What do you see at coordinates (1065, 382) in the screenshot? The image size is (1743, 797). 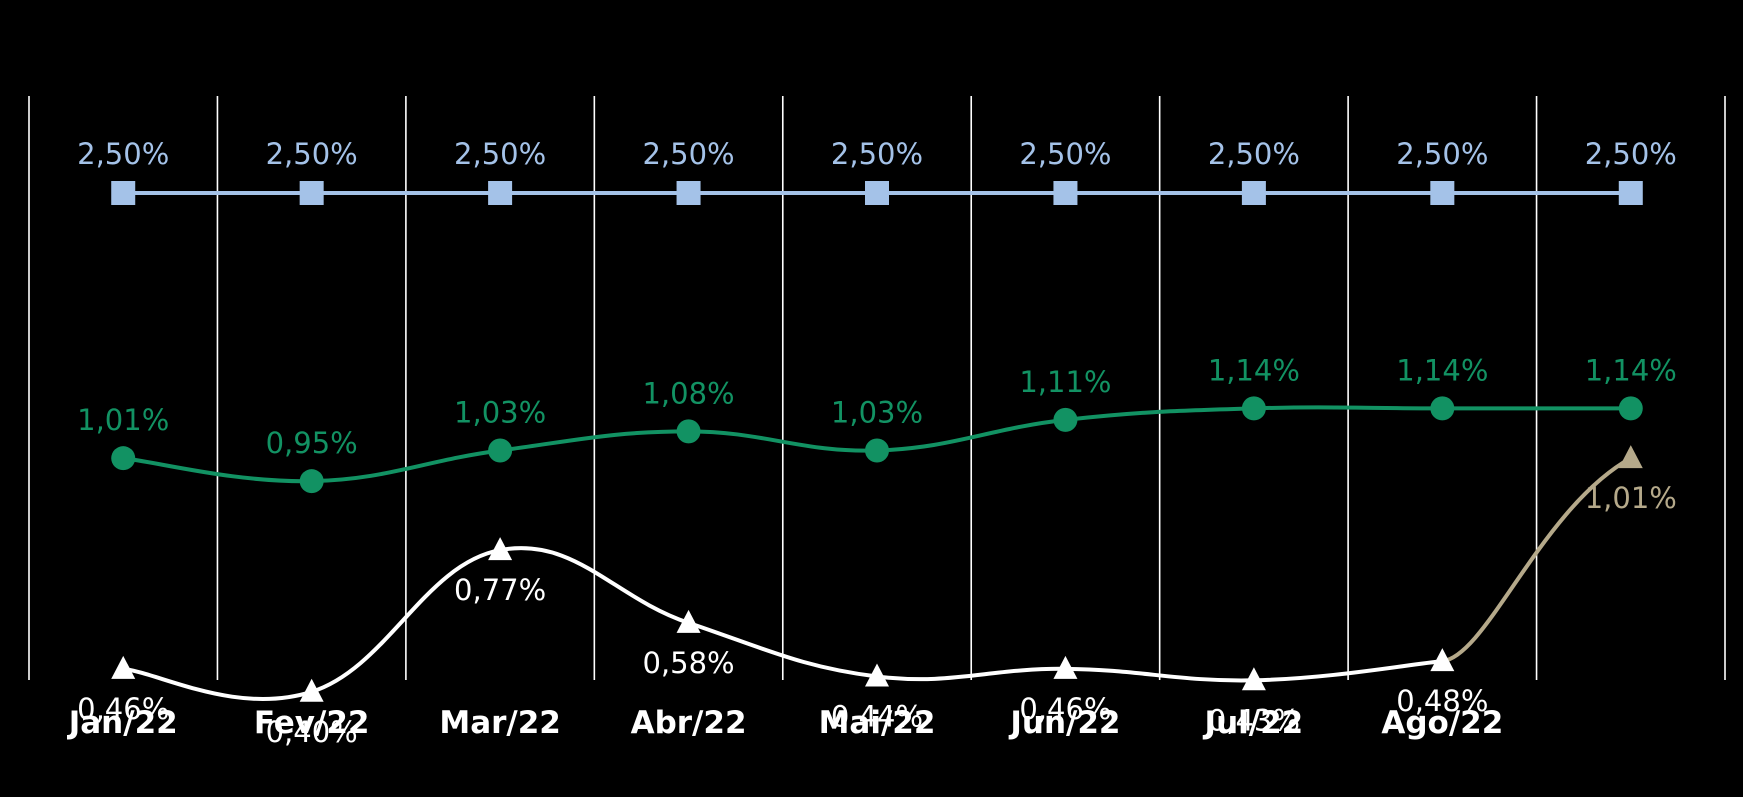 I see `data-label-s2: 1,11%` at bounding box center [1065, 382].